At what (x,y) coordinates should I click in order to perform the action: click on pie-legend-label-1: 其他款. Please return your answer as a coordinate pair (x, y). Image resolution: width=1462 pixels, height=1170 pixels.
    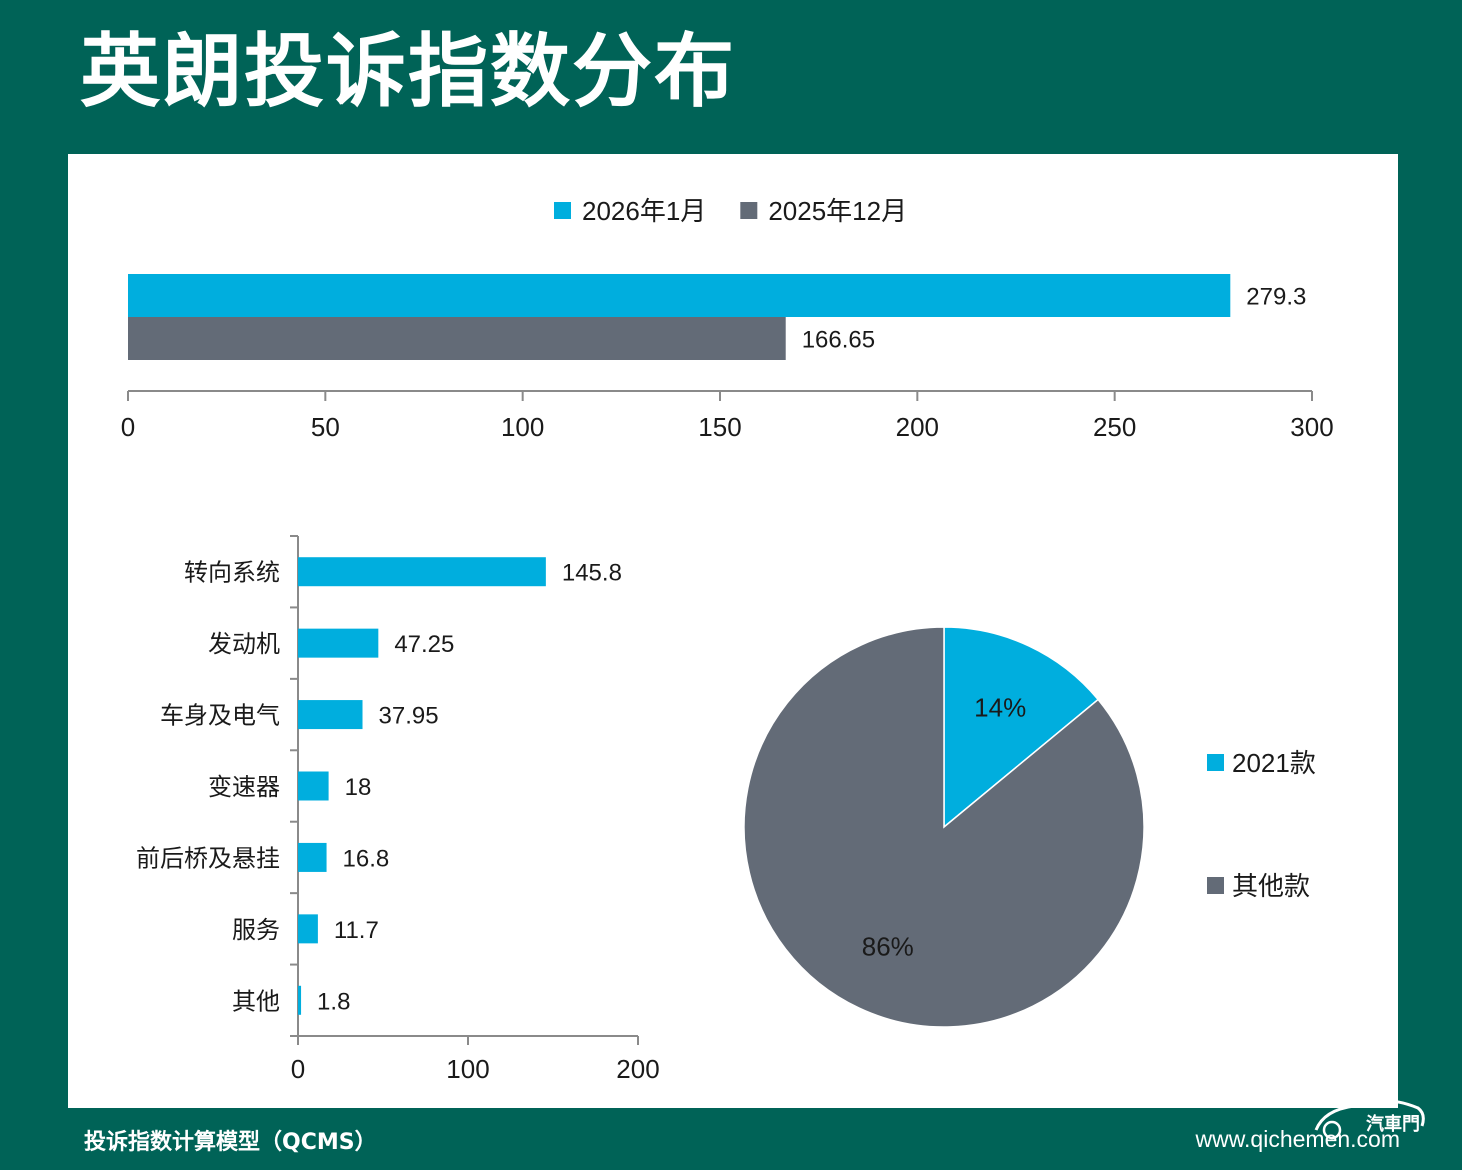
    Looking at the image, I should click on (1271, 886).